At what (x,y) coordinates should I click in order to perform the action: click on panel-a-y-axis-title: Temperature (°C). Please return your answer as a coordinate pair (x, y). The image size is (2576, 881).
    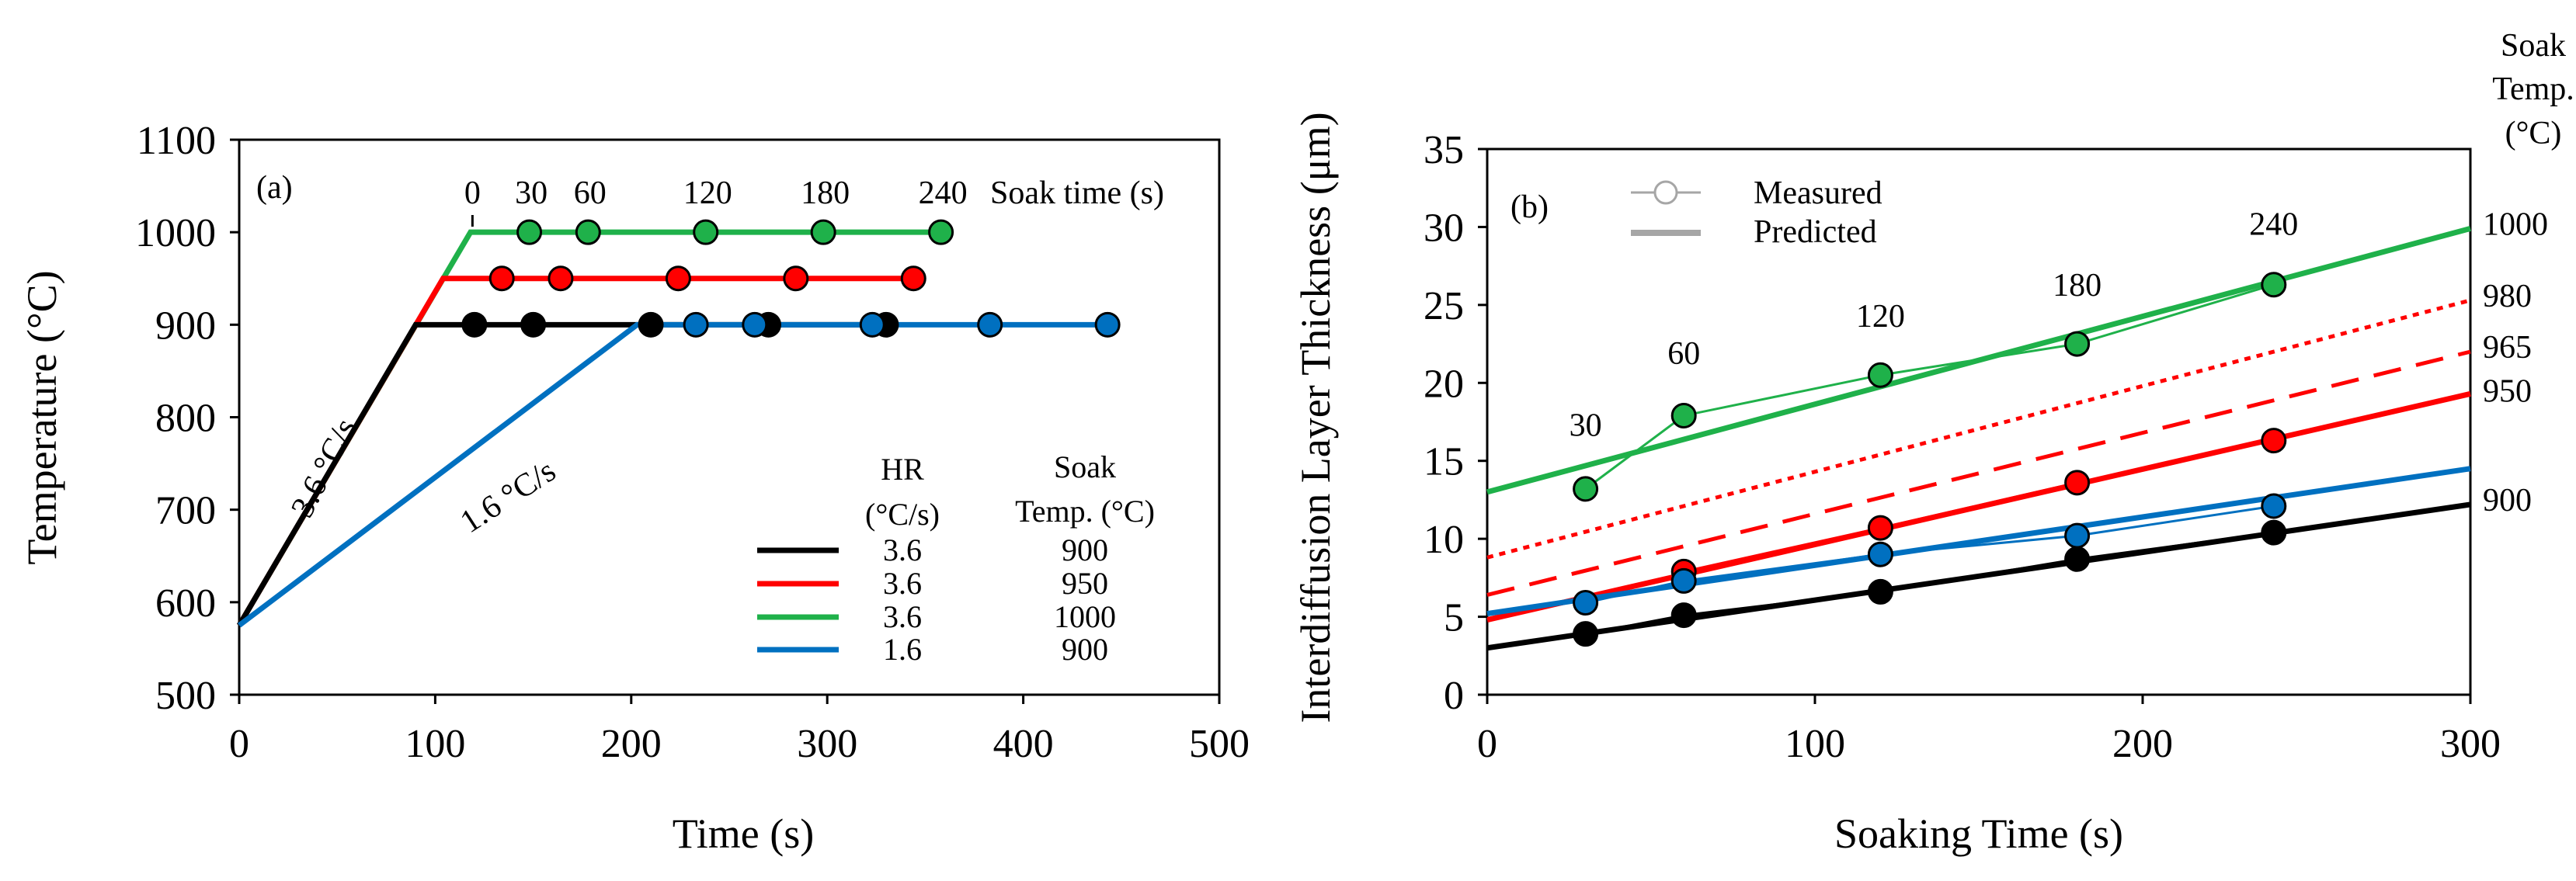
    Looking at the image, I should click on (42, 417).